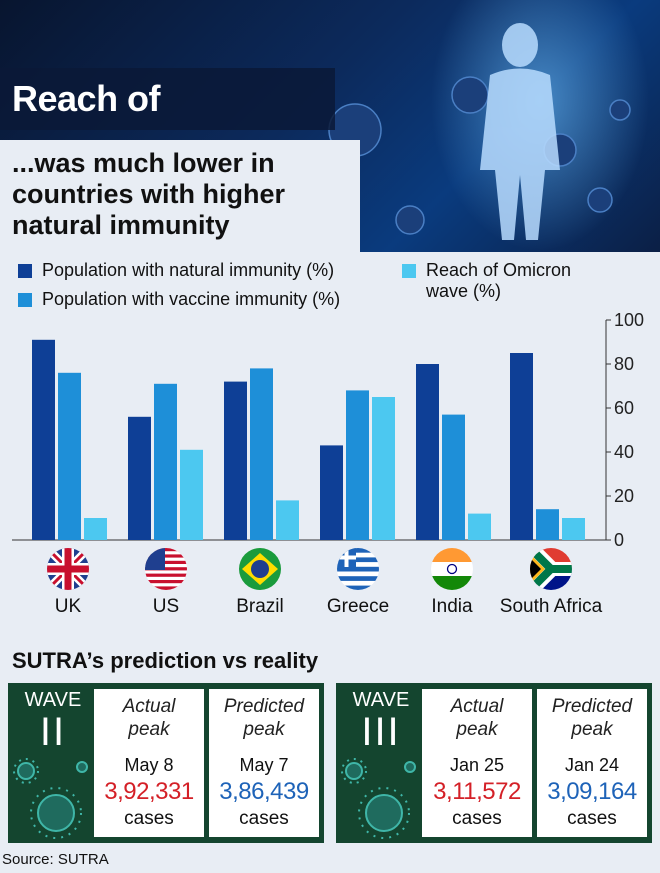  What do you see at coordinates (330, 586) in the screenshot?
I see `country-flags-row: UK US Brazil Greece India South Africa` at bounding box center [330, 586].